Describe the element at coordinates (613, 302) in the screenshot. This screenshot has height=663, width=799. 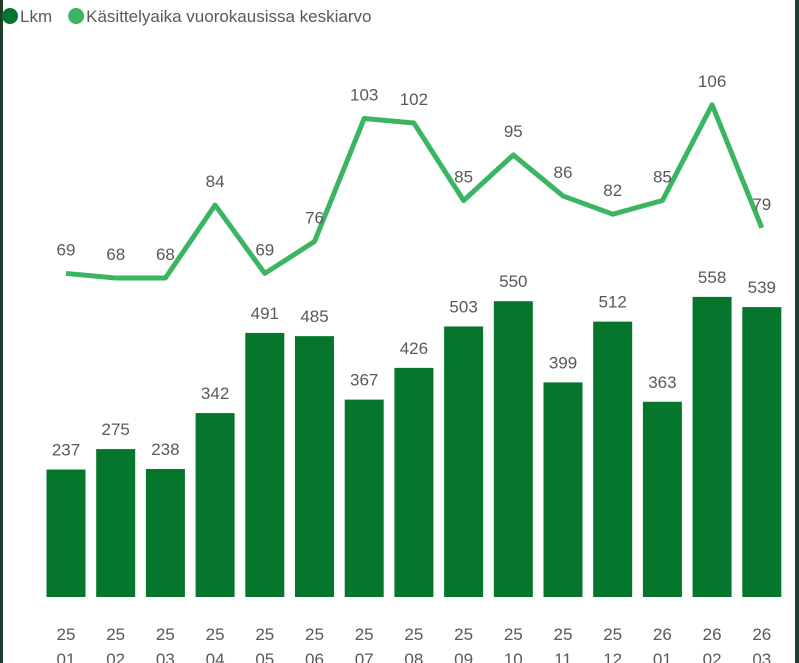
I see `data-label: 512` at that location.